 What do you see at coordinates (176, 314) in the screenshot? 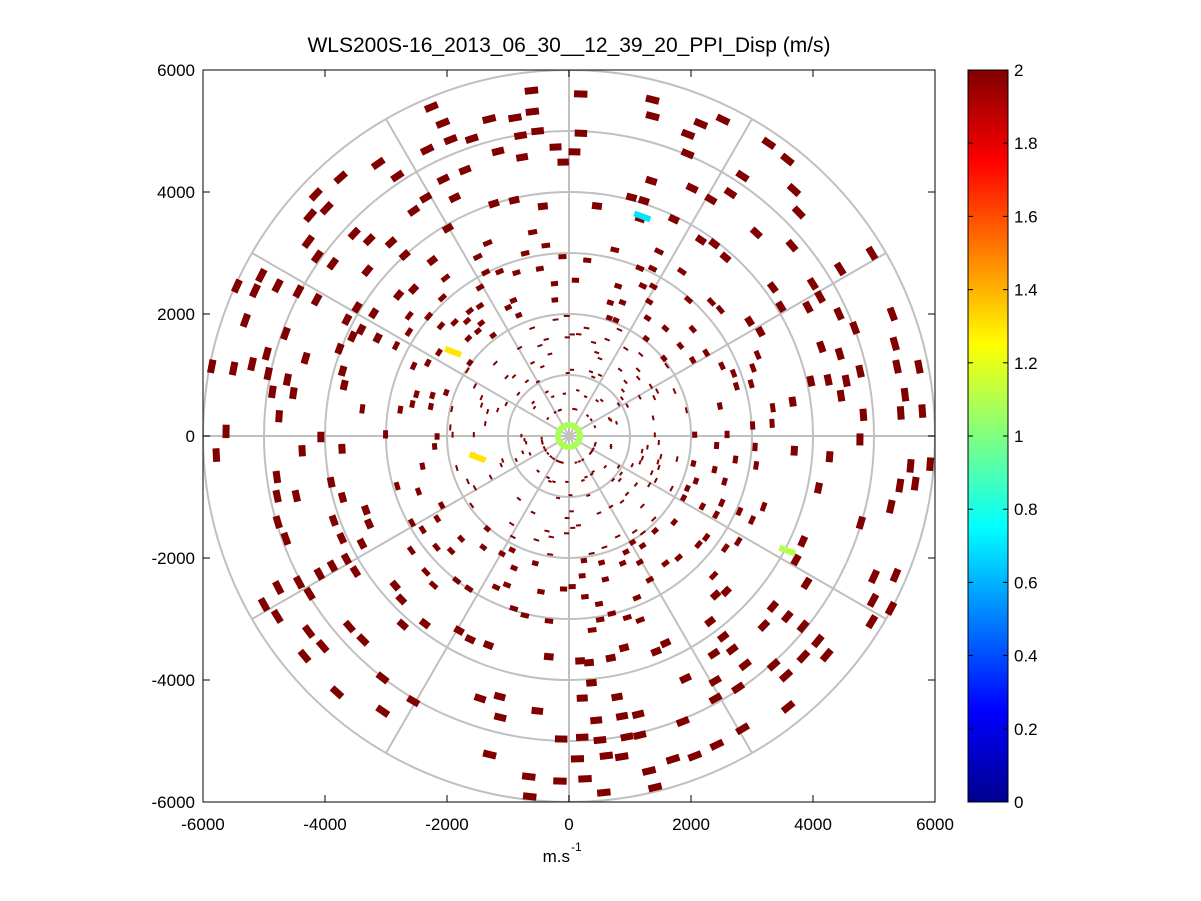
I see `y-tick-label: 2000` at bounding box center [176, 314].